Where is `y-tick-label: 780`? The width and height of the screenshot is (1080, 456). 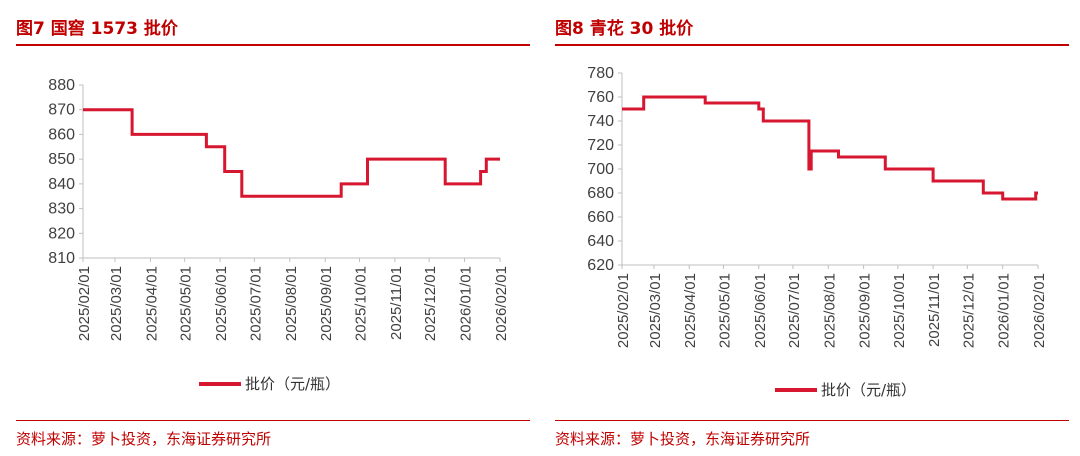 y-tick-label: 780 is located at coordinates (600, 73).